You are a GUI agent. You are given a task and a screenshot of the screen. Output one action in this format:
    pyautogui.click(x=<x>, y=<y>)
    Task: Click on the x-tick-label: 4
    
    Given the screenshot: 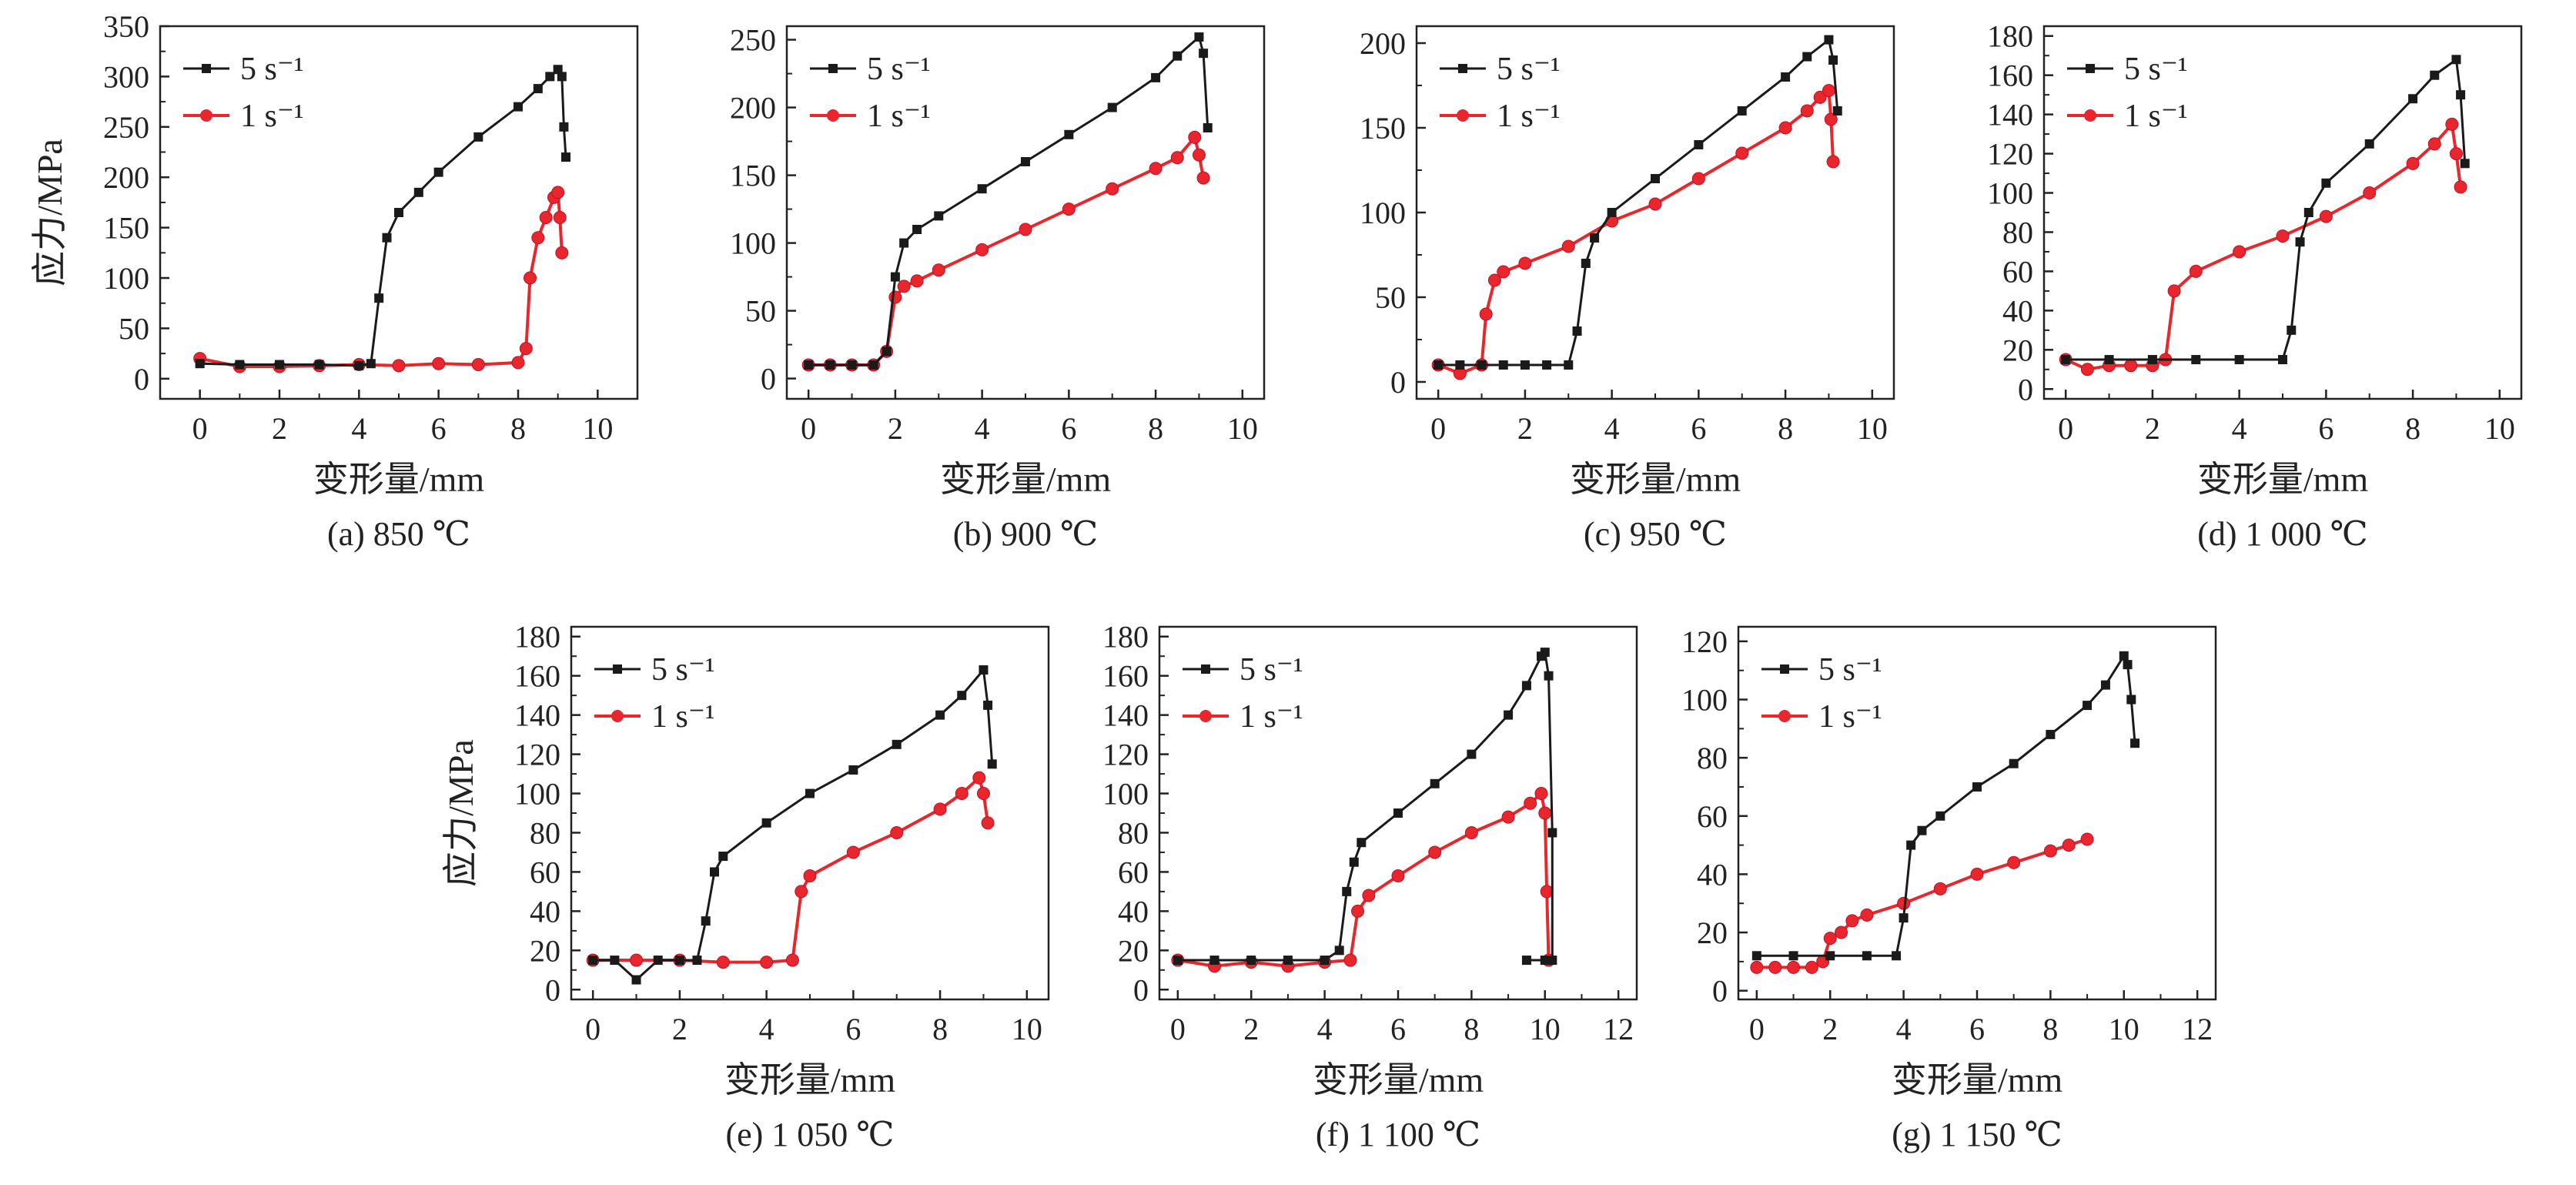 What is the action you would take?
    pyautogui.click(x=1904, y=1029)
    